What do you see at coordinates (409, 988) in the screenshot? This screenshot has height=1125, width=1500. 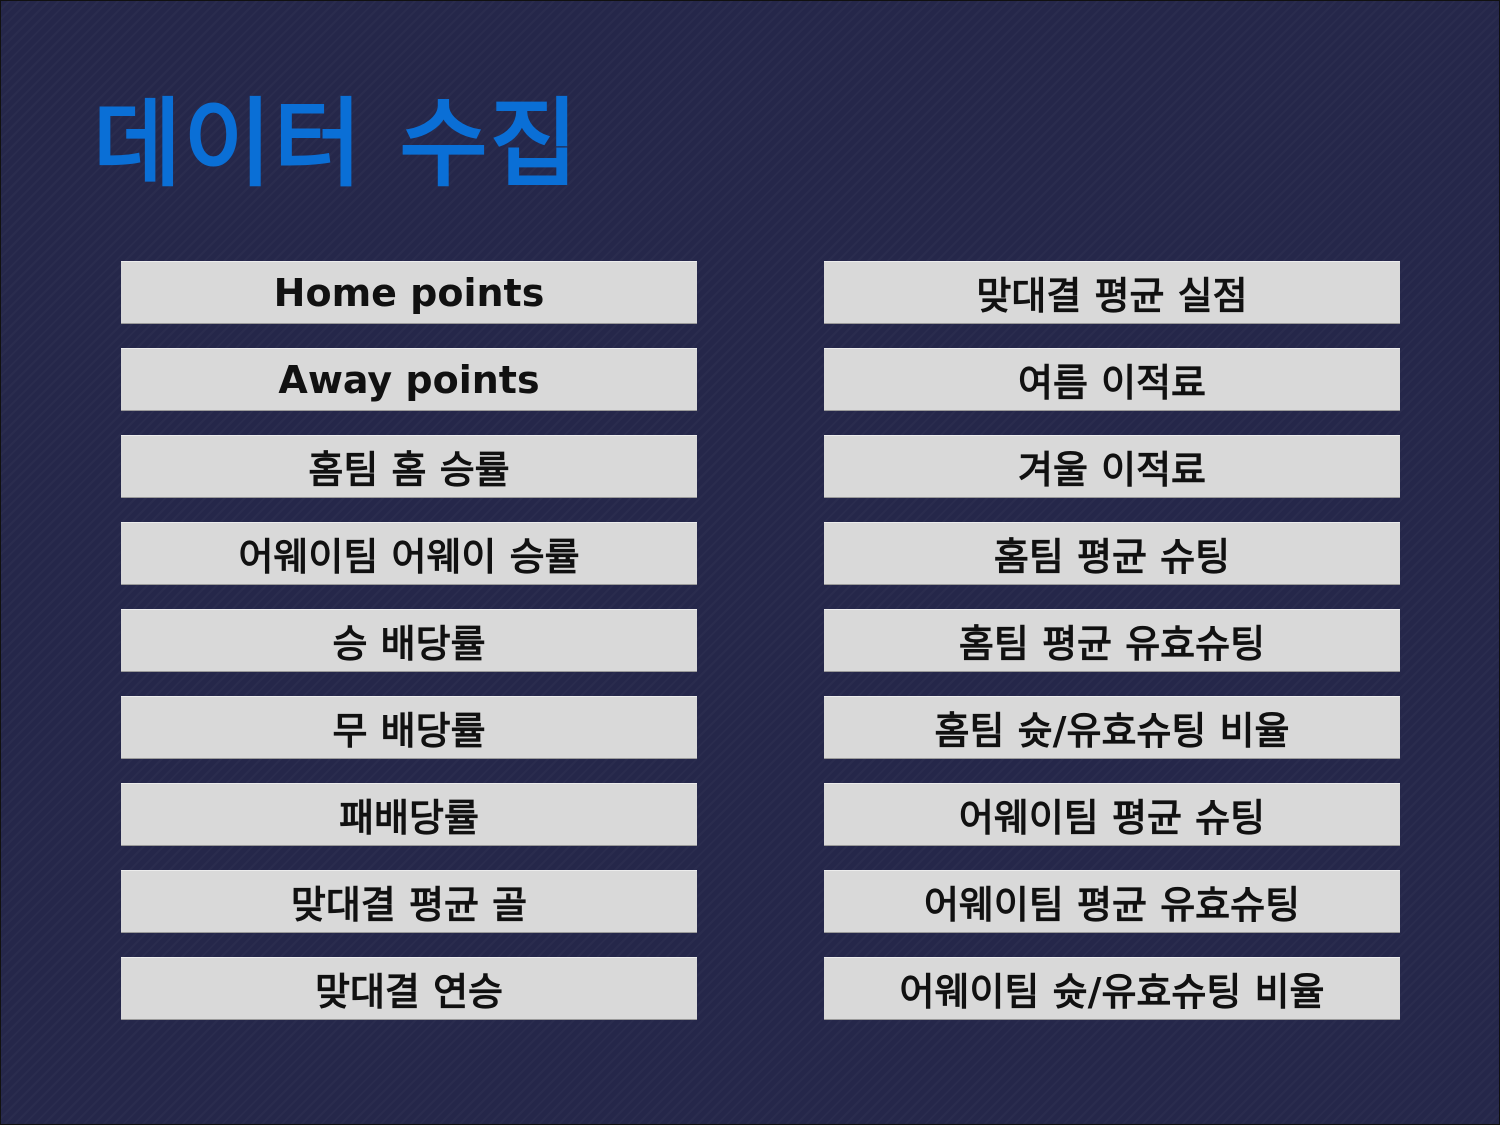 I see `list-item: 맞대결 연승` at bounding box center [409, 988].